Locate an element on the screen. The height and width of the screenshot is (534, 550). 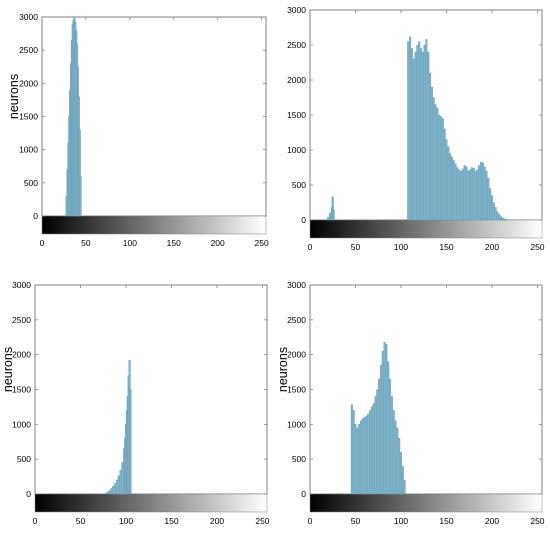
x-tick-label: 0 is located at coordinates (310, 521).